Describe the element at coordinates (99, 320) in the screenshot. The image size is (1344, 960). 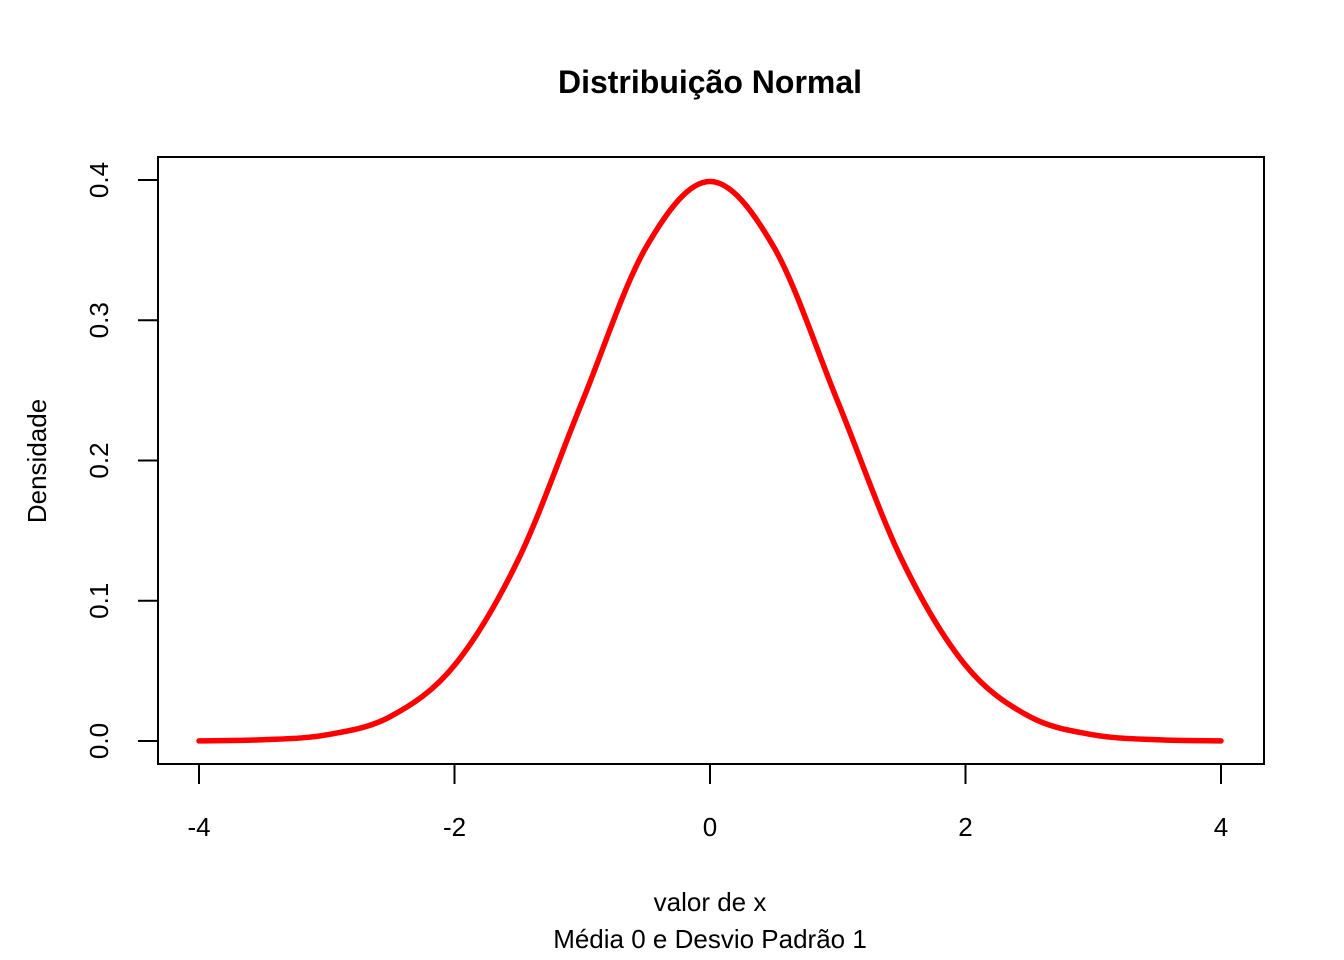
I see `y-tick-label: 0.3` at that location.